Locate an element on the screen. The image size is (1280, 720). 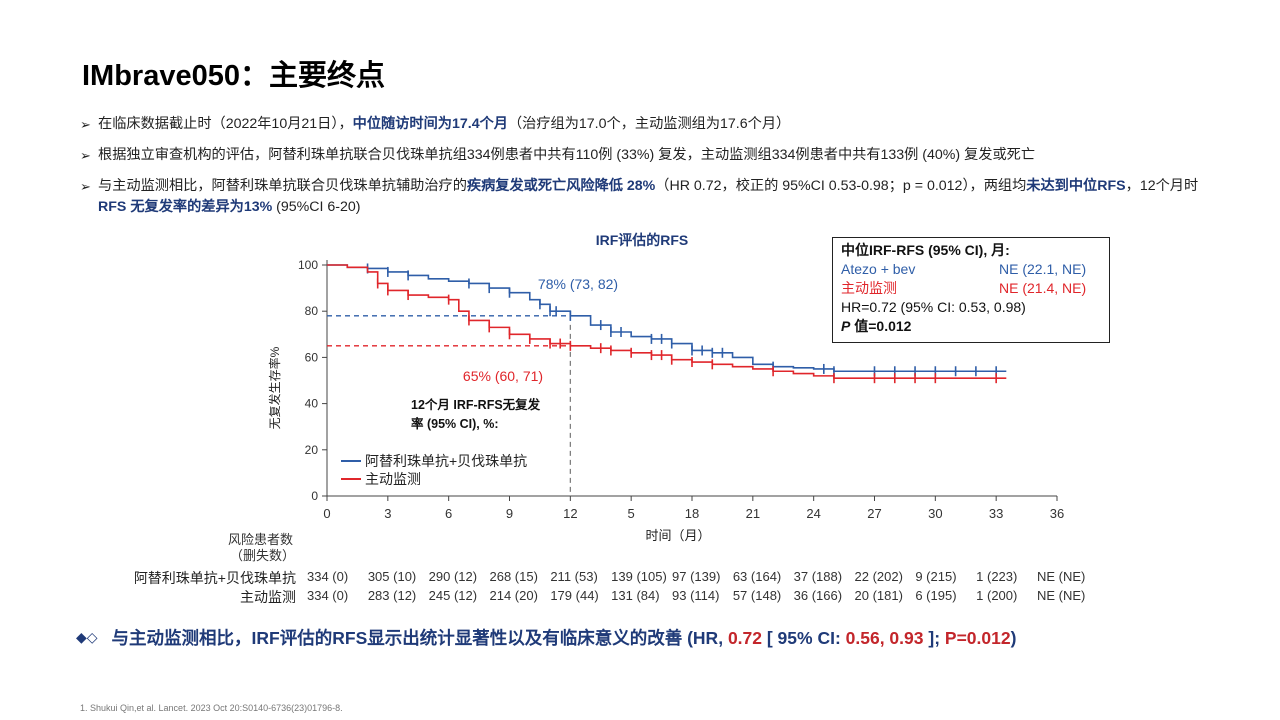
bullet-text: 疾病复发或死亡风险降低 28% is located at coordinates (561, 186).